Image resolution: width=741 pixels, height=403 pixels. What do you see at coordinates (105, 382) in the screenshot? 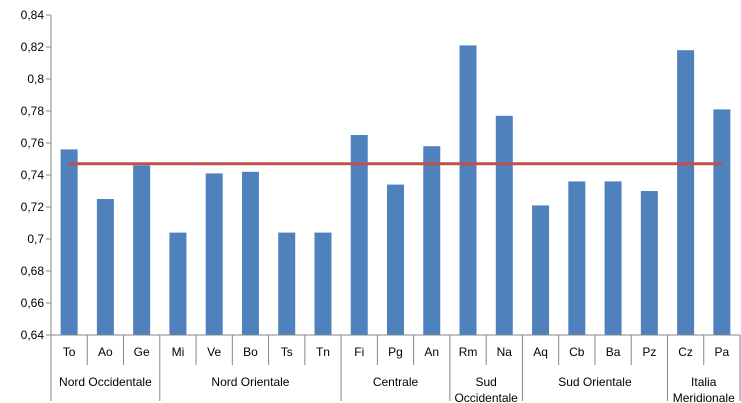
I see `x-group-label: Nord Occidentale` at bounding box center [105, 382].